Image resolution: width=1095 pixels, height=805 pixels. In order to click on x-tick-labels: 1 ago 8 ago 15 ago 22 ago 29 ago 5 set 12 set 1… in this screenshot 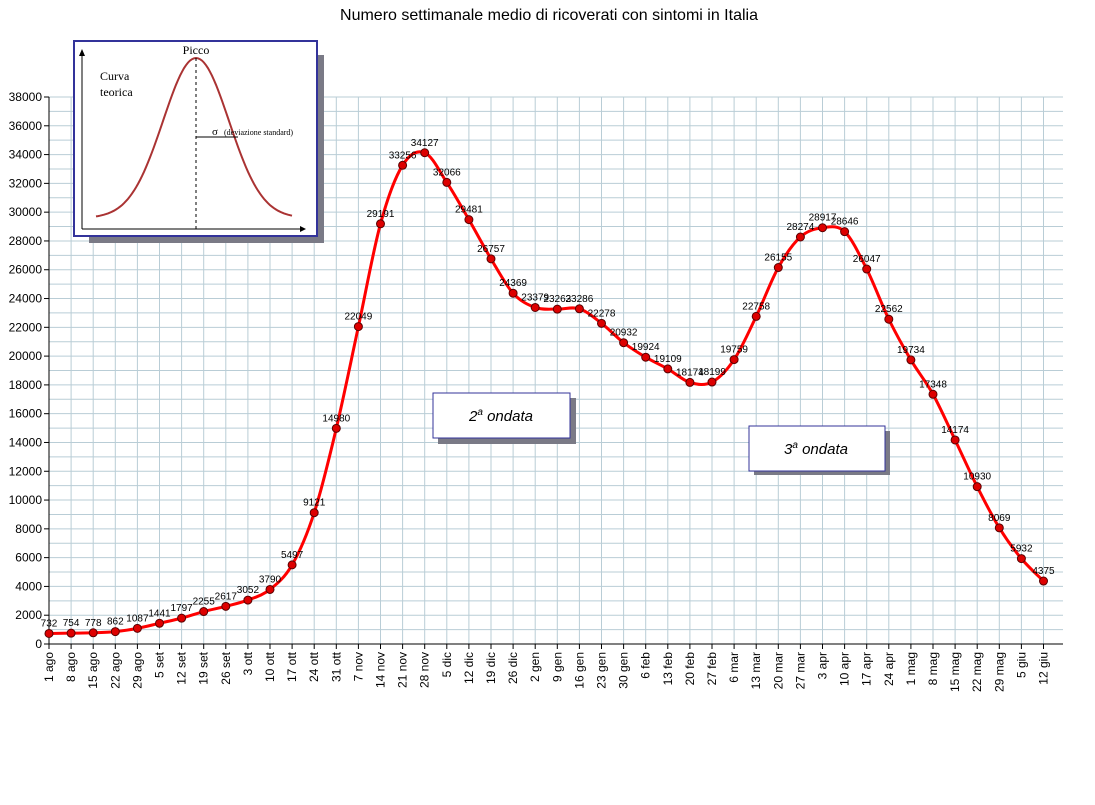, I will do `click(546, 668)`.